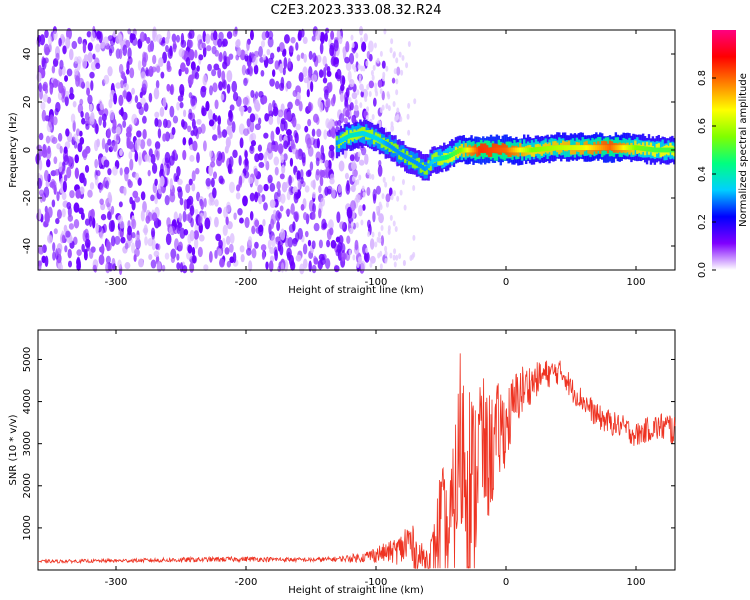  I want to click on colorbar-ticks: 0.0 0.2 0.4 0.6 0.8, so click(706, 174).